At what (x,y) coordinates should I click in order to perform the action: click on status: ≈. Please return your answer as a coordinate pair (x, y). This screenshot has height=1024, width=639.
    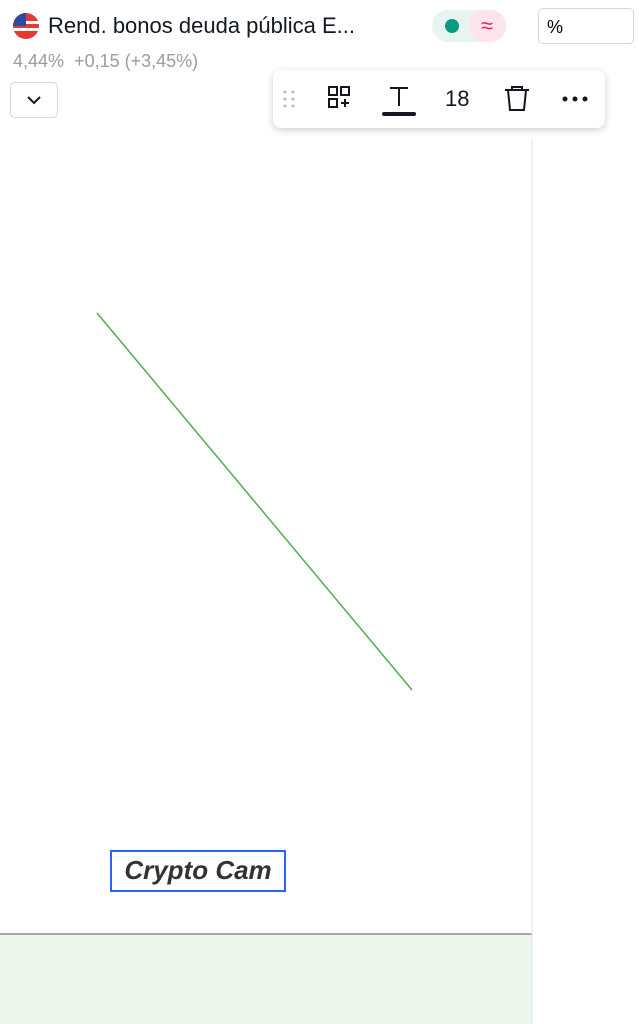
    Looking at the image, I should click on (469, 26).